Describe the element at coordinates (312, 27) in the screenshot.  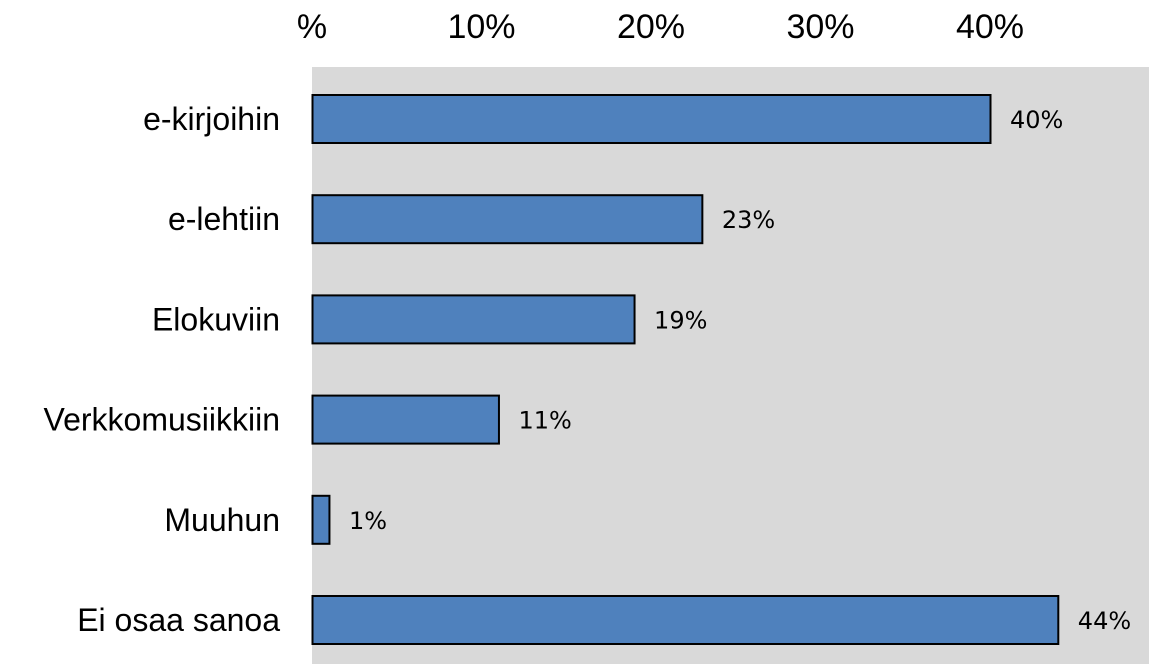
I see `x-tick-label: %` at that location.